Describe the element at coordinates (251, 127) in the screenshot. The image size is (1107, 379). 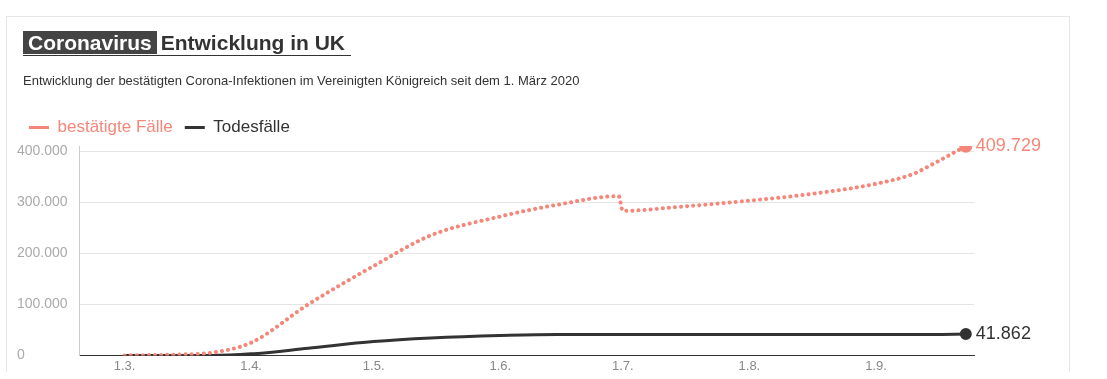
I see `legend-label: Todesfälle` at that location.